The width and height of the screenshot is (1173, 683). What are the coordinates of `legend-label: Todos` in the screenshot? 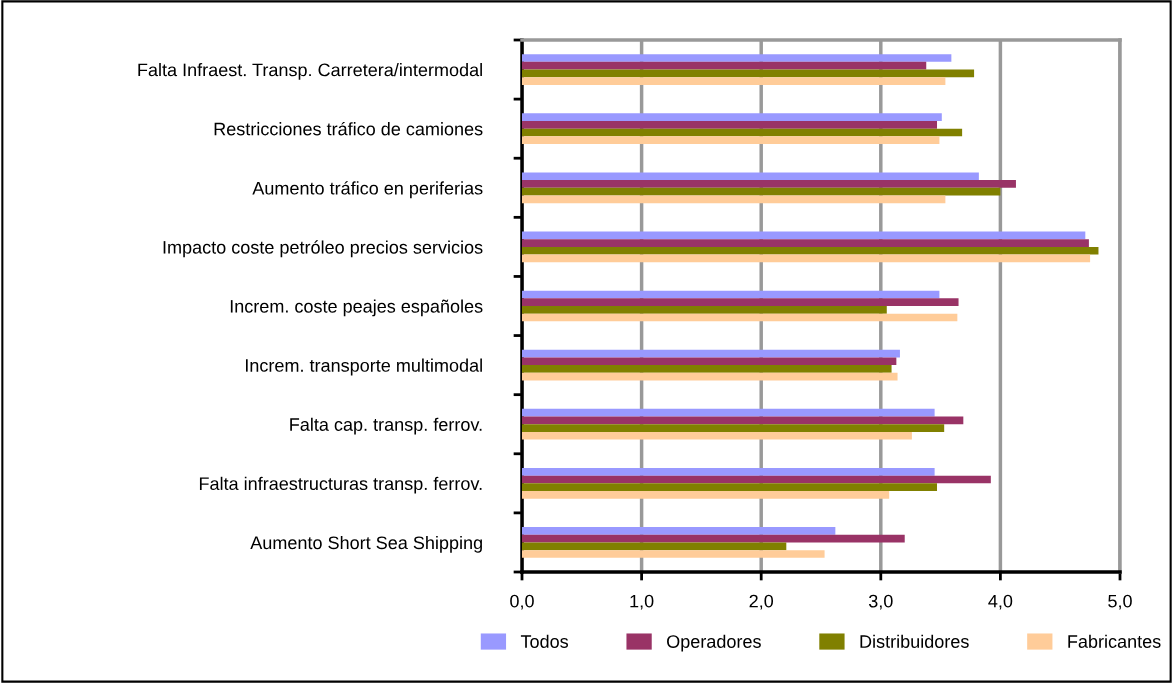 It's located at (544, 641).